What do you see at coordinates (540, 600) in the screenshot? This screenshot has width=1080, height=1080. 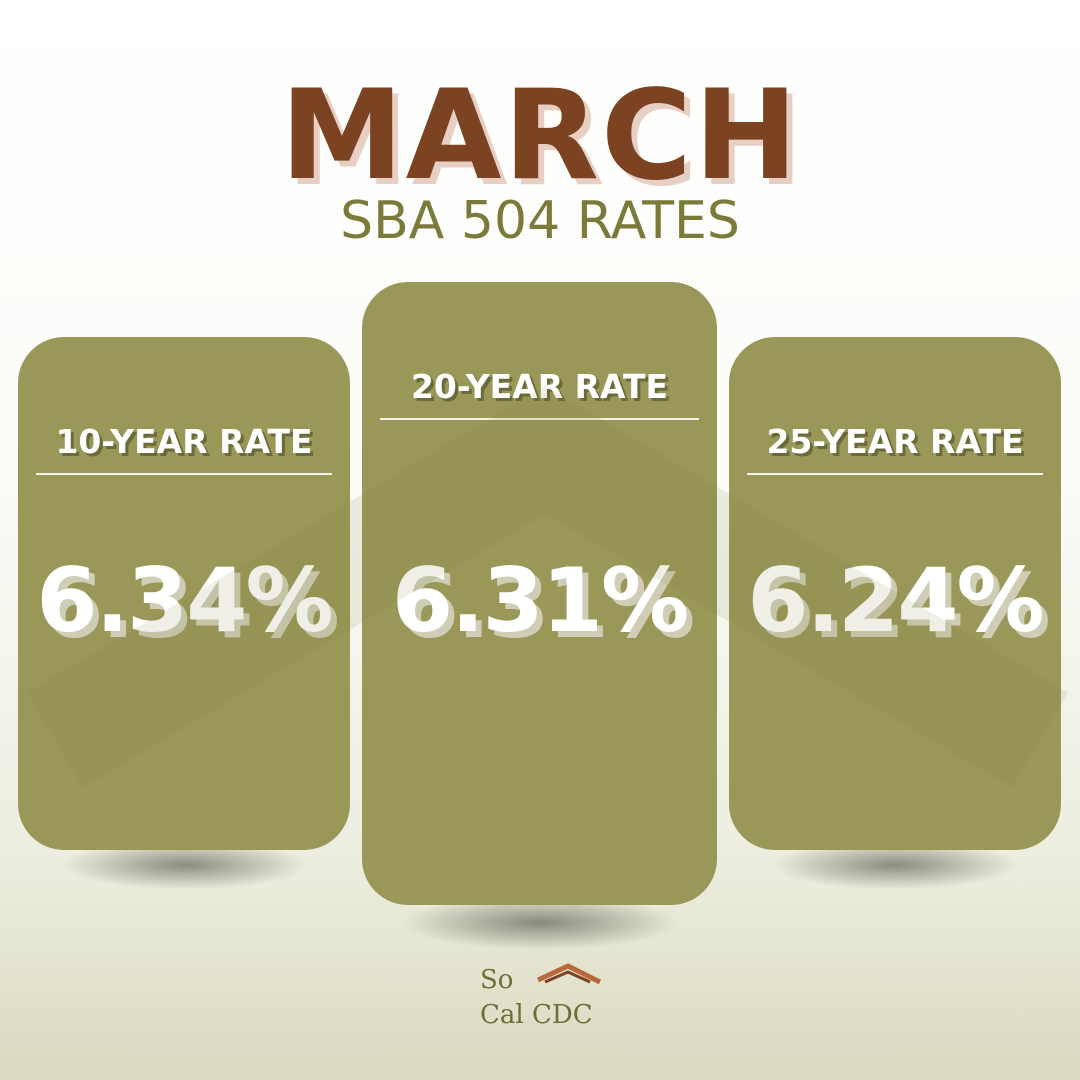 I see `card-rate: 6.31%` at bounding box center [540, 600].